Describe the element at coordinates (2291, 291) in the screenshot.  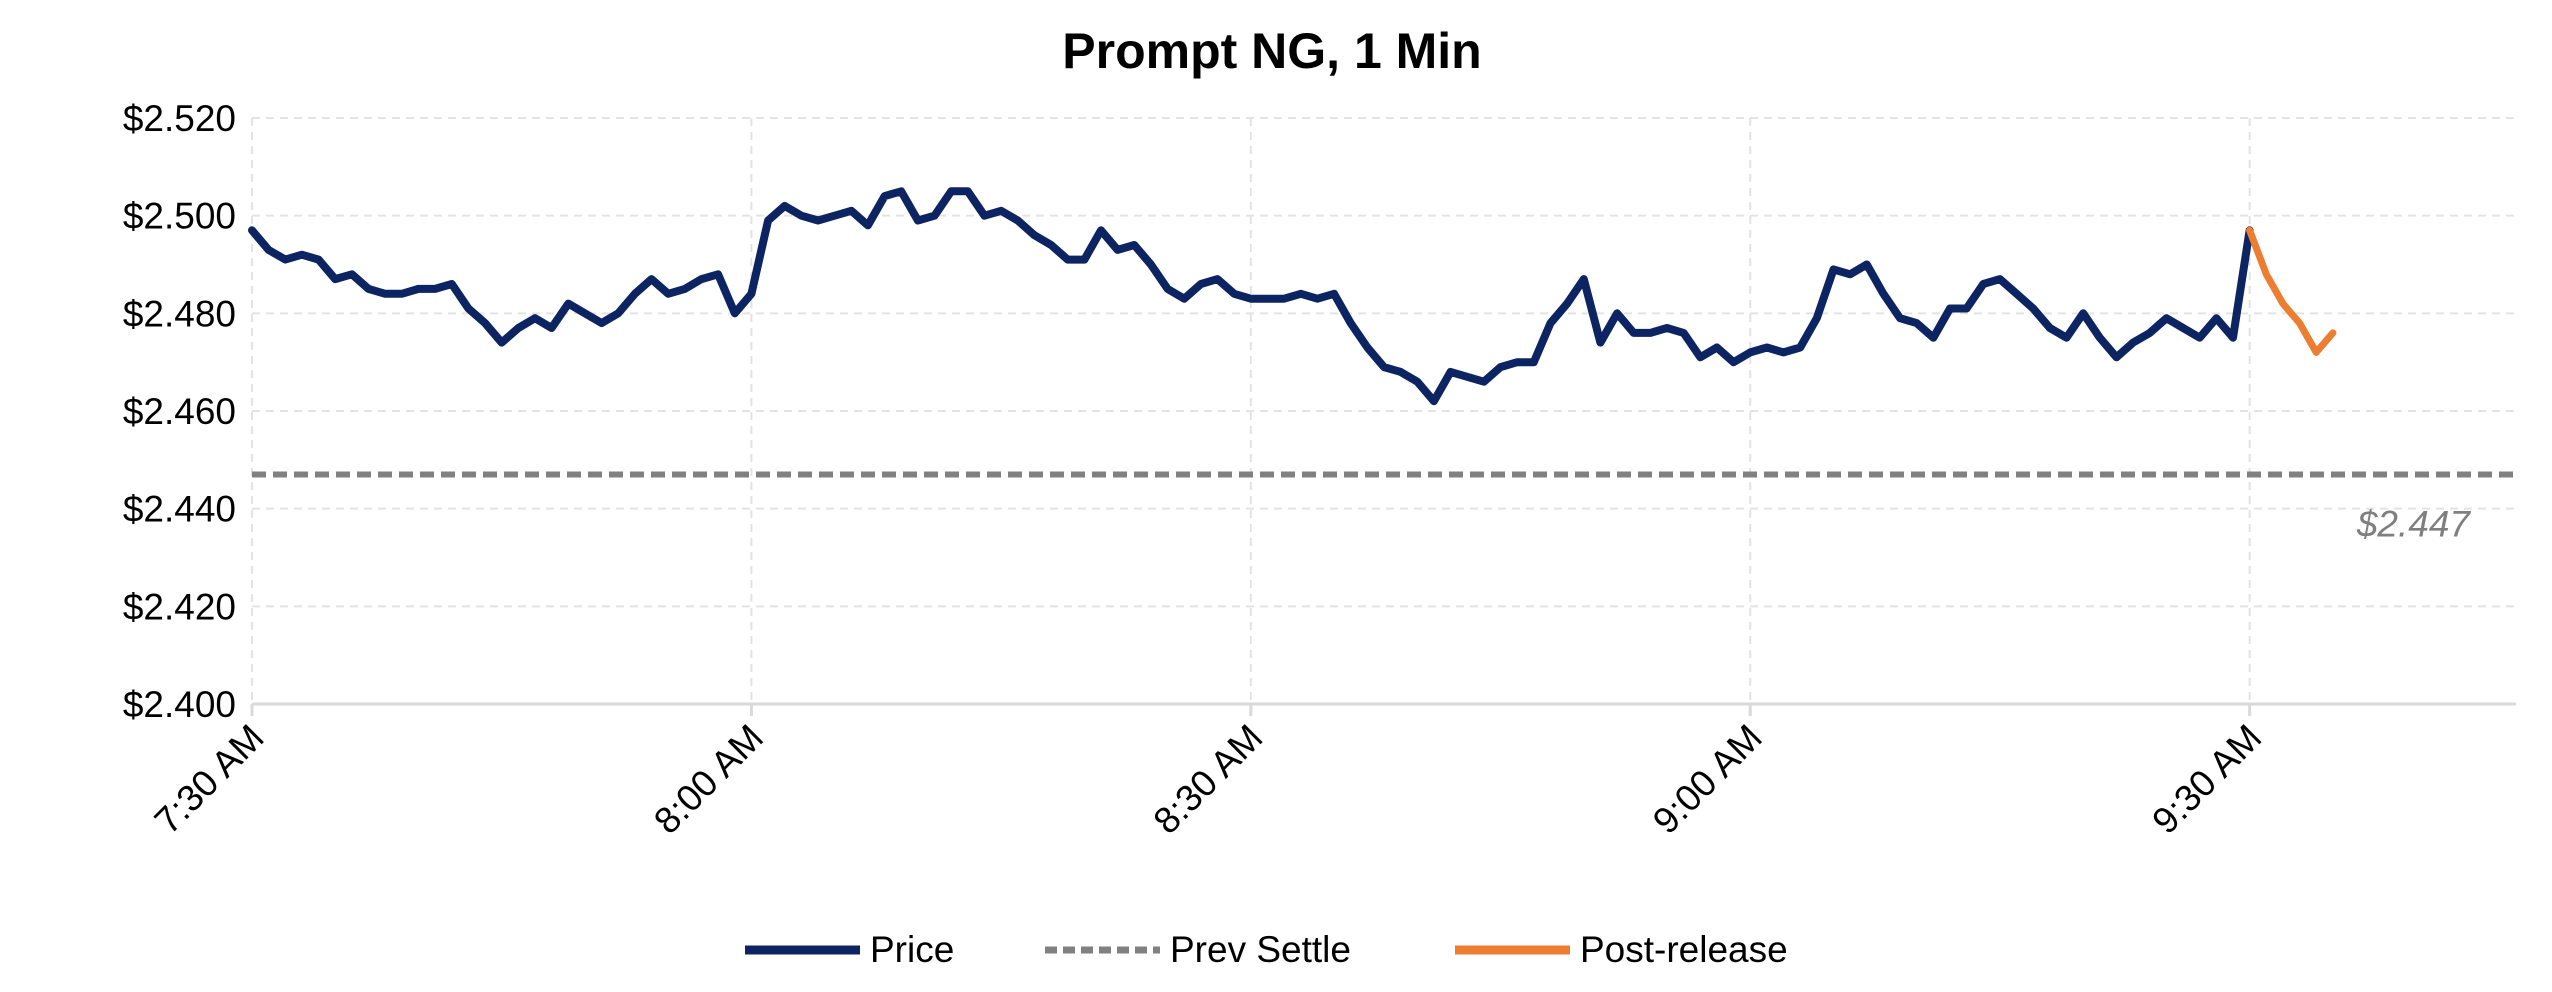
I see `post-release-line` at that location.